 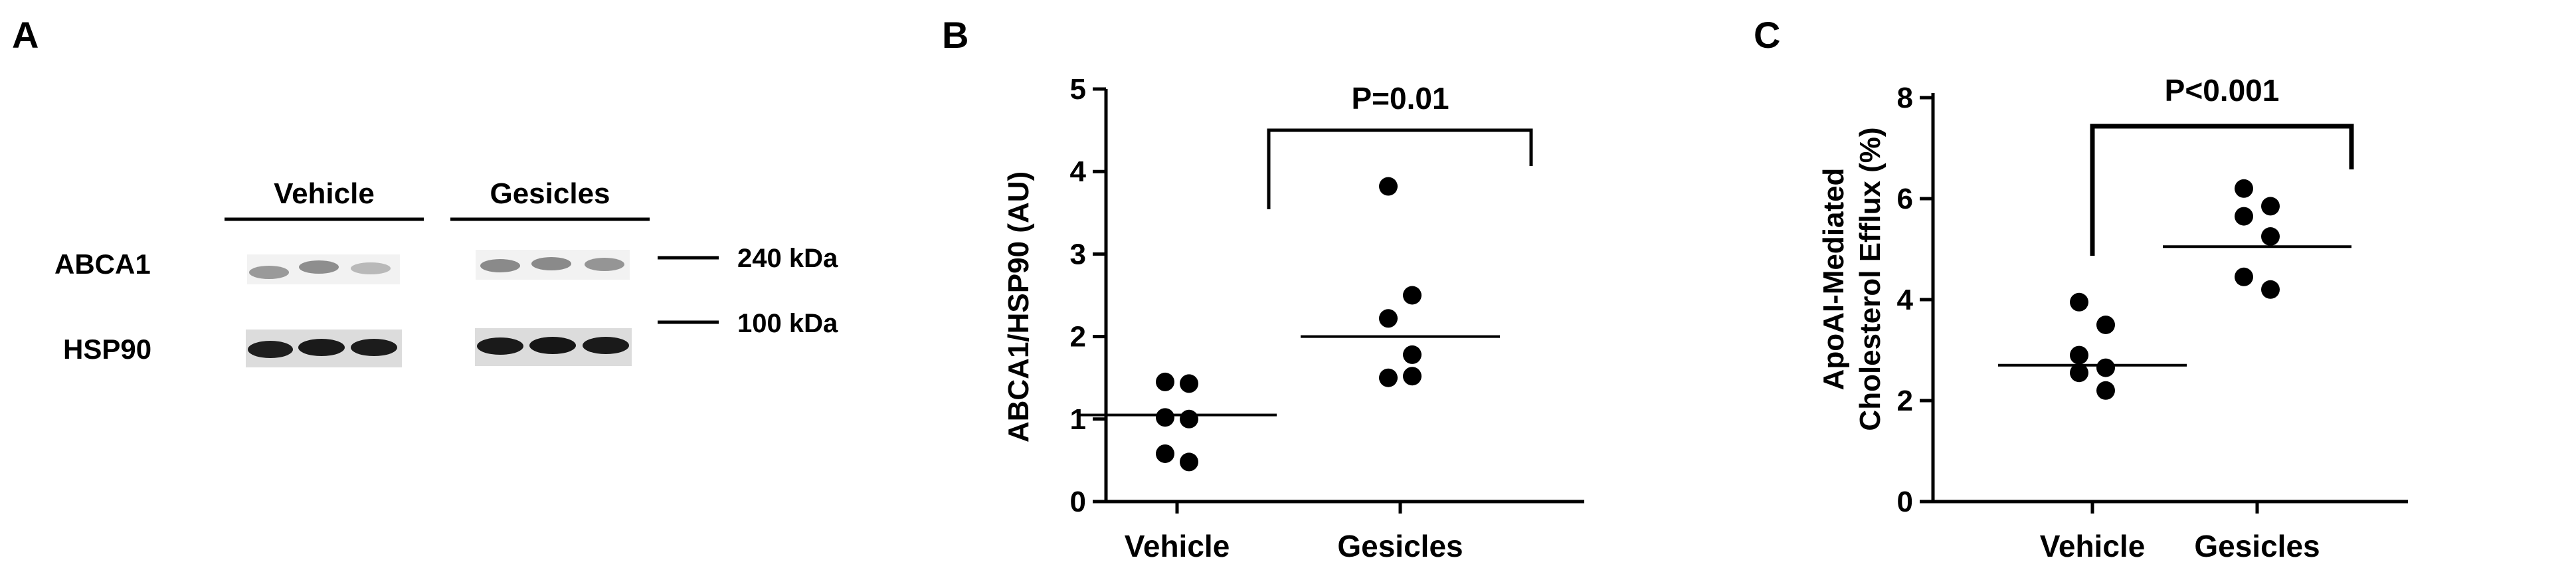 What do you see at coordinates (550, 194) in the screenshot?
I see `blot-group-label-gesicles: Gesicles` at bounding box center [550, 194].